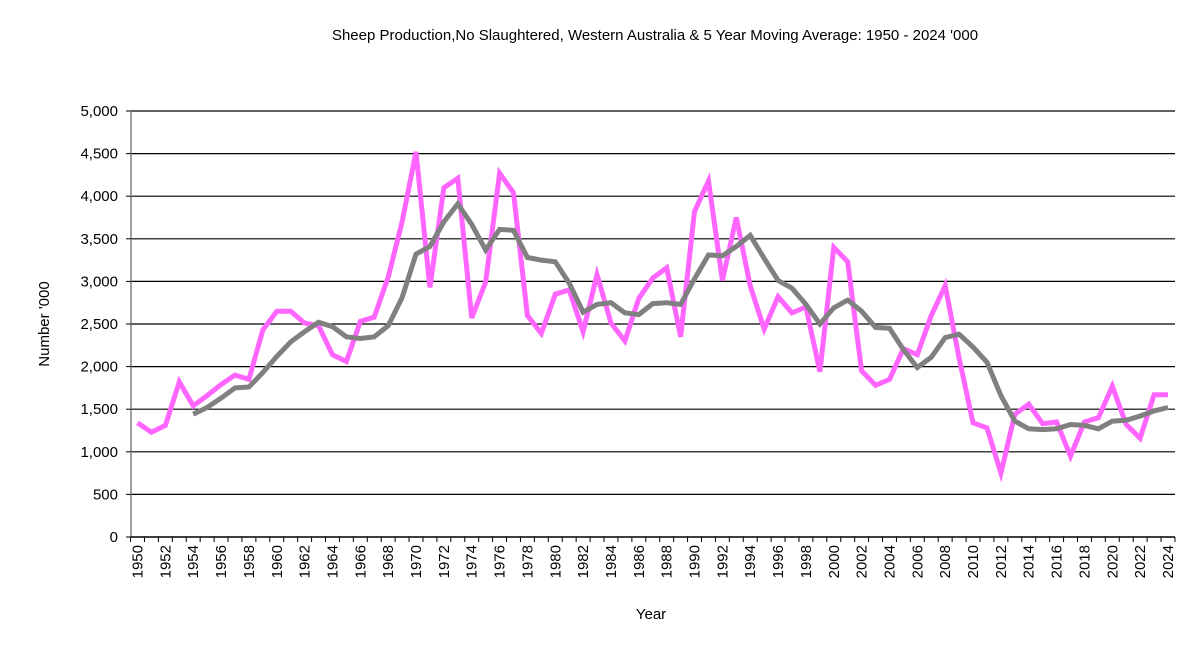 The width and height of the screenshot is (1200, 666). Describe the element at coordinates (889, 561) in the screenshot. I see `x-tick-label: 2004` at that location.